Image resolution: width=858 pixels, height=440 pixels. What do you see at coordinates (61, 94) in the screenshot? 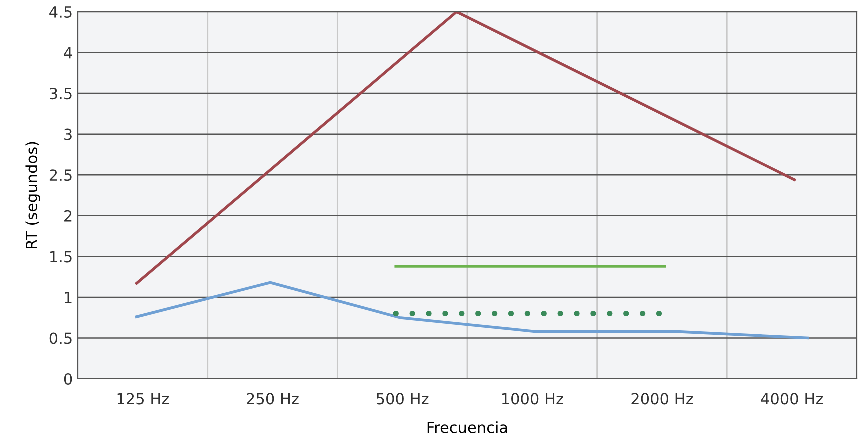
I see `y-tick-label: 3.5` at bounding box center [61, 94].